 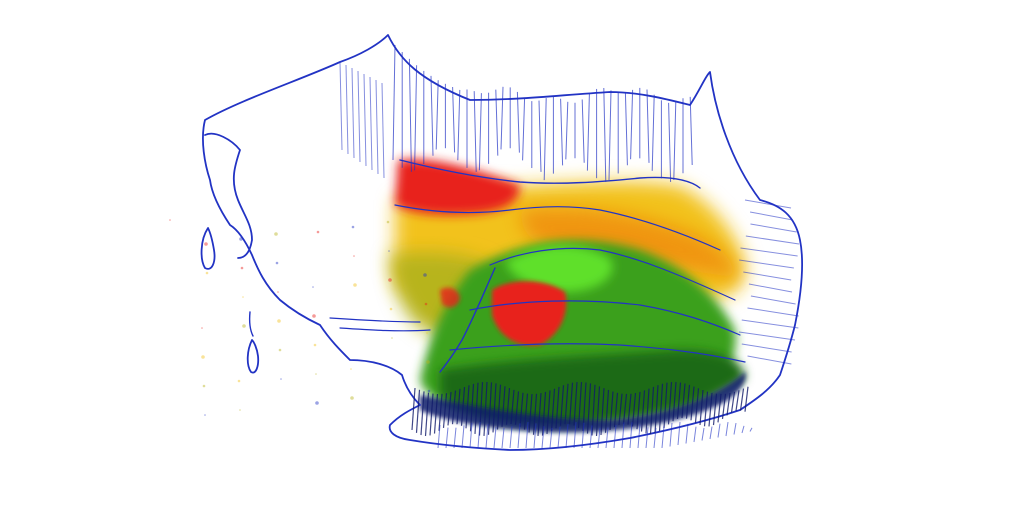 What do you see at coordinates (559, 268) in the screenshot?
I see `bright-green-patch` at bounding box center [559, 268].